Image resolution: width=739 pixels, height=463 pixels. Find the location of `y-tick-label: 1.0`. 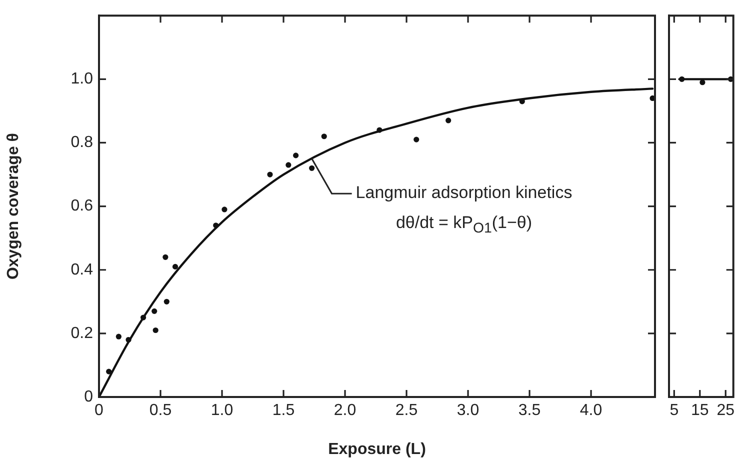

y-tick-label: 1.0 is located at coordinates (82, 79).